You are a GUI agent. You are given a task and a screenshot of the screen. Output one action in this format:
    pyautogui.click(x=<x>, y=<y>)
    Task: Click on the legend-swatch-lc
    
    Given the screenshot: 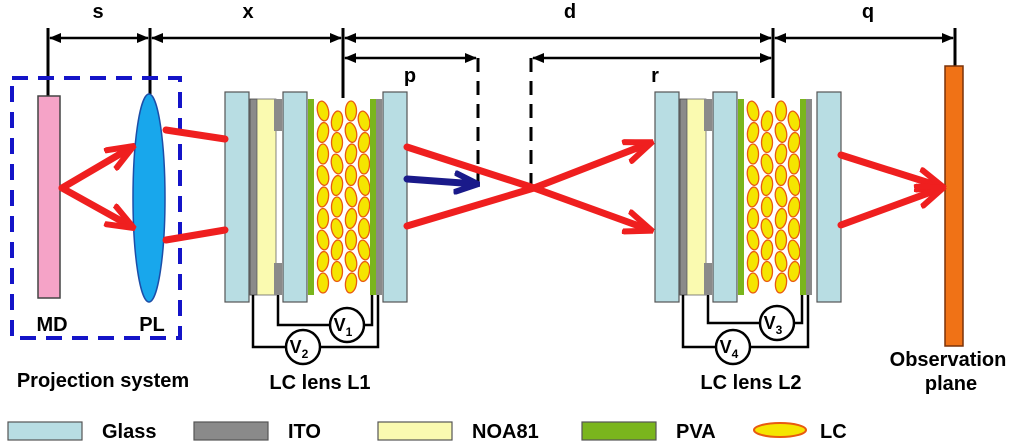 What is the action you would take?
    pyautogui.click(x=780, y=430)
    